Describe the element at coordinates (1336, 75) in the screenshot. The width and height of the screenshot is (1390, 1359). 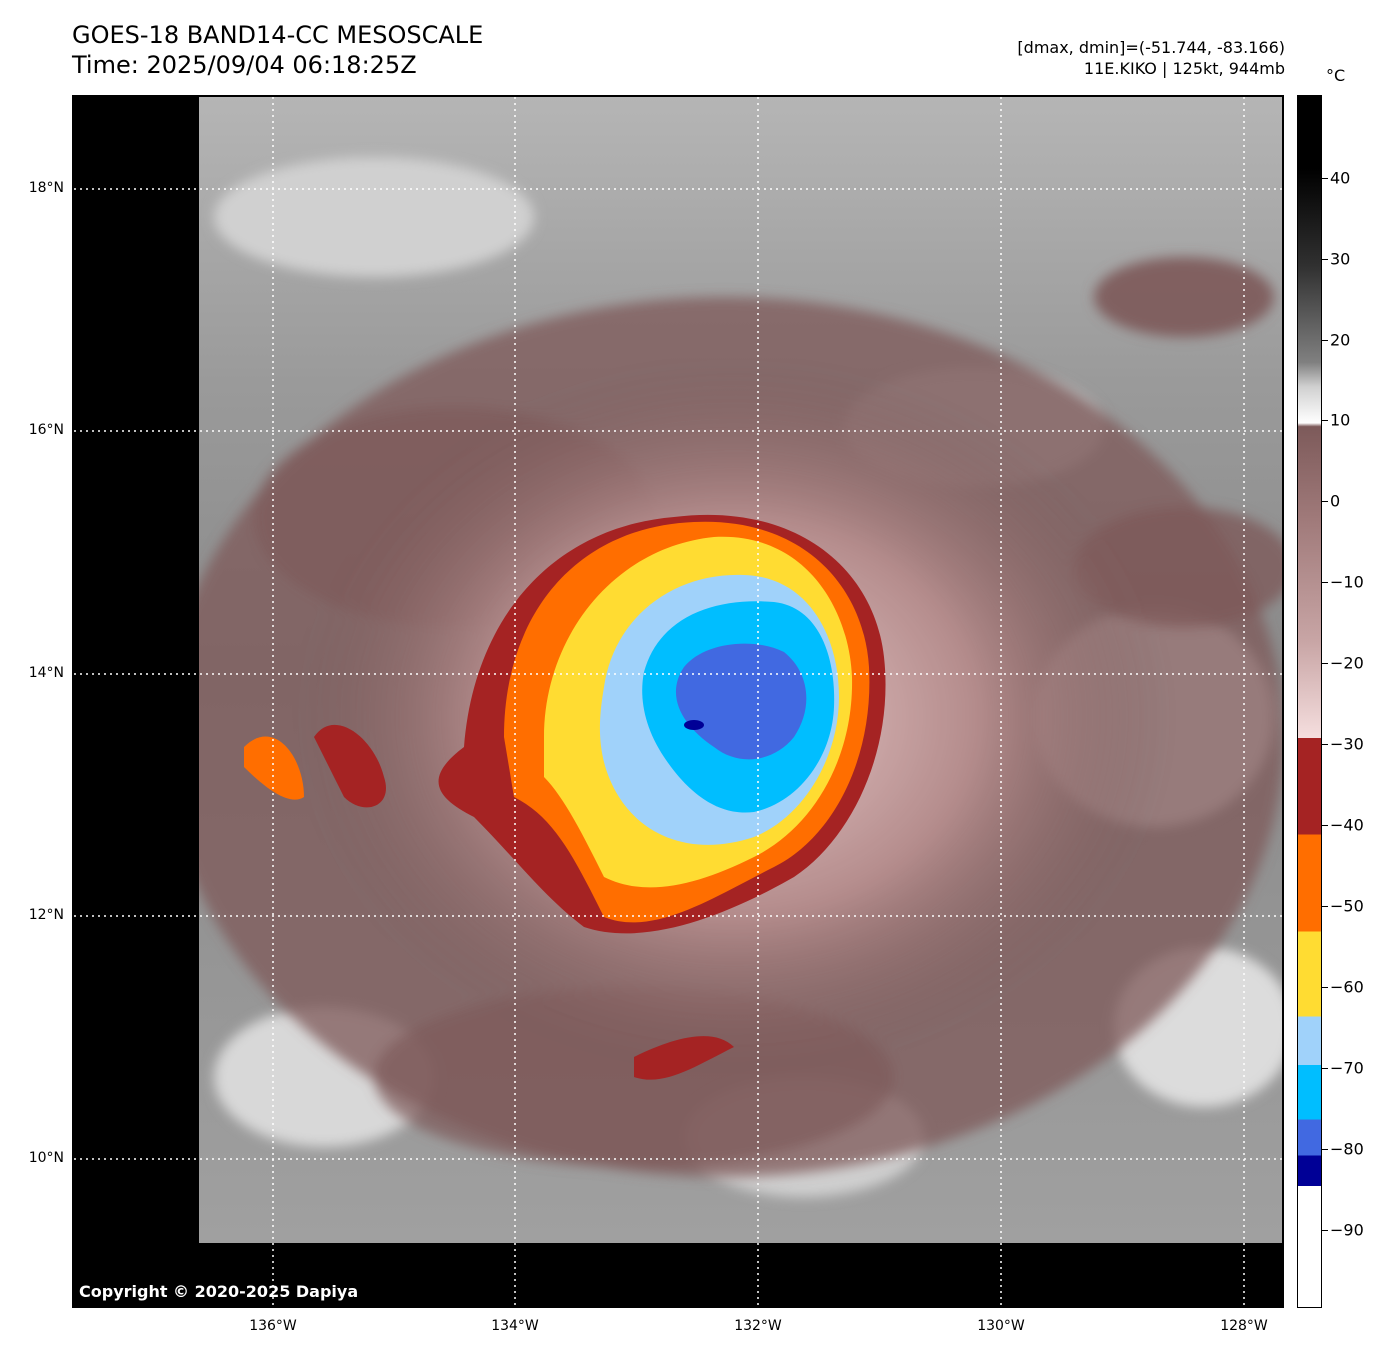
I see `colorbar-unit: °C` at that location.